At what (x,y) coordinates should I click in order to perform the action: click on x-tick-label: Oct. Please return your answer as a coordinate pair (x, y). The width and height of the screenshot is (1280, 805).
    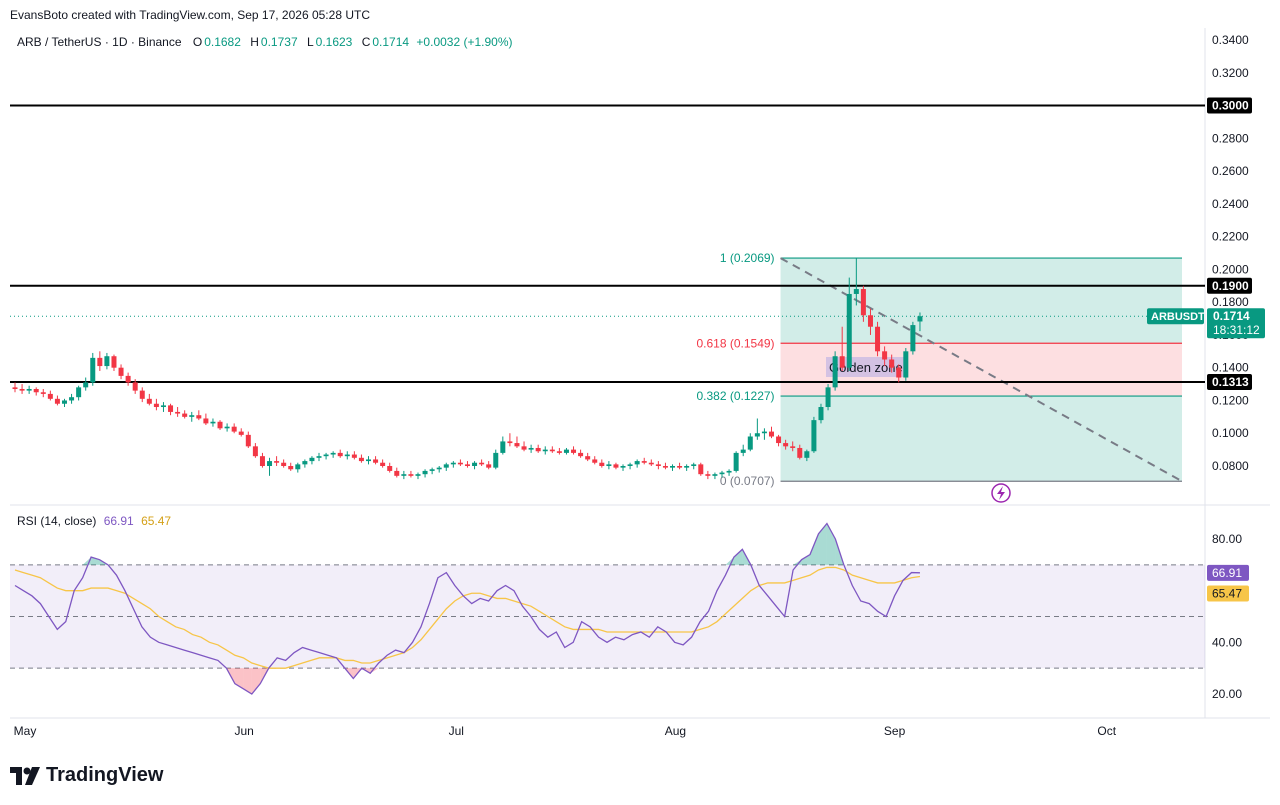
    Looking at the image, I should click on (1106, 731).